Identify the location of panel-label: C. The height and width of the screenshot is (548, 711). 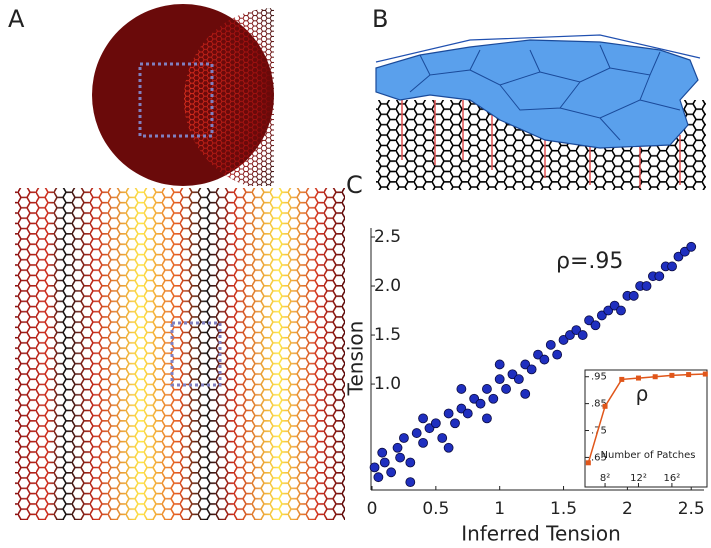
(354, 185).